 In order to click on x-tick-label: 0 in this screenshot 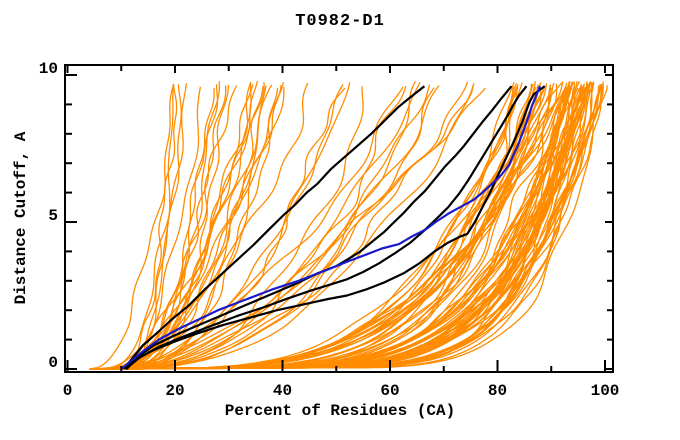, I will do `click(68, 391)`.